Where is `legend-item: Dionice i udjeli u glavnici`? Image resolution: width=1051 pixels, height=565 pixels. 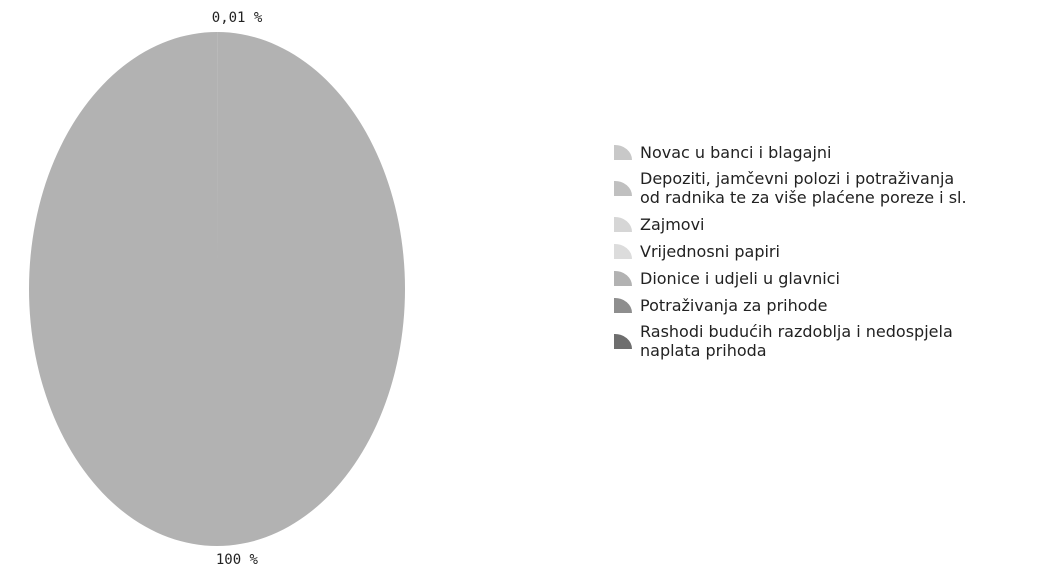
legend-item: Dionice i udjeli u glavnici is located at coordinates (789, 278).